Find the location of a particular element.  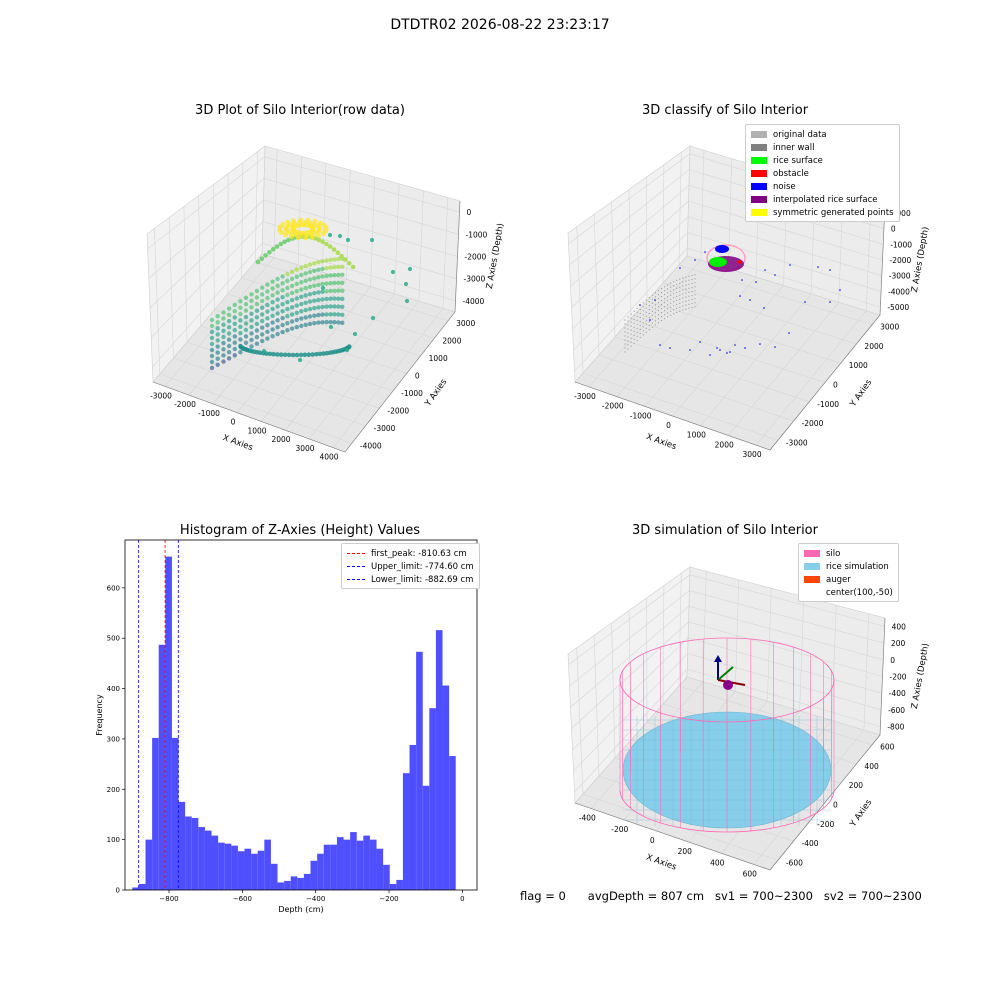

legend-entry: rice simulation is located at coordinates (848, 566).